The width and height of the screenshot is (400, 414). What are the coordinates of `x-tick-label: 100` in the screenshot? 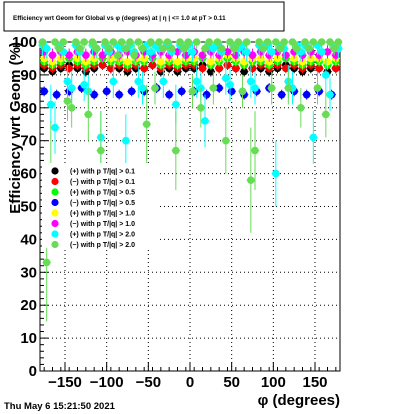 It's located at (273, 382).